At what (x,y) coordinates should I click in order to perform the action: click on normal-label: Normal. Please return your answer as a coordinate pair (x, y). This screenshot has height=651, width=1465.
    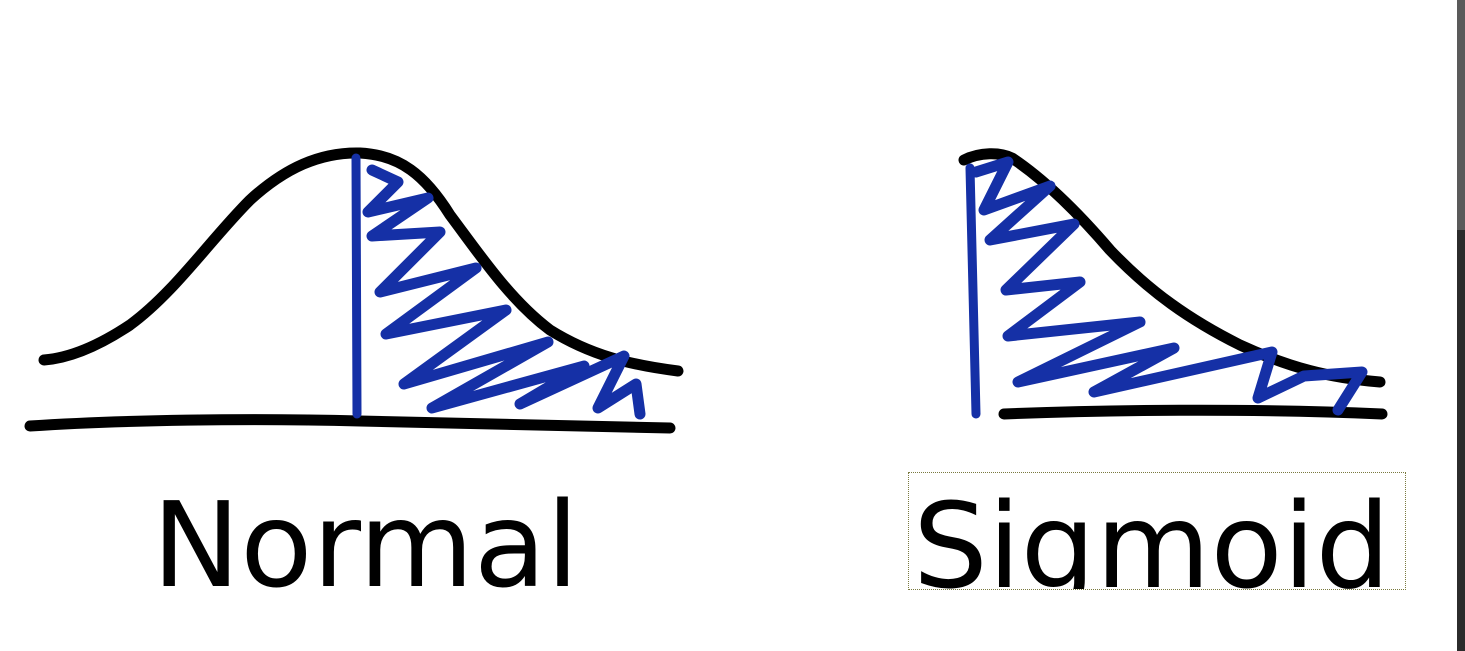
    Looking at the image, I should click on (365, 545).